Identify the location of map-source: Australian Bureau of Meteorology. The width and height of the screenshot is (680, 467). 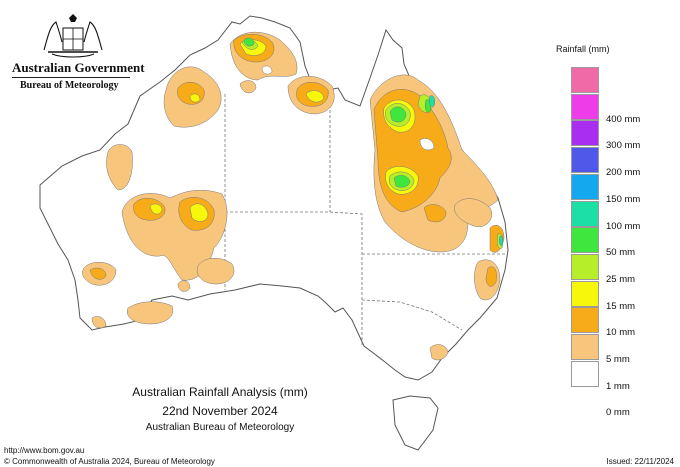
(220, 427).